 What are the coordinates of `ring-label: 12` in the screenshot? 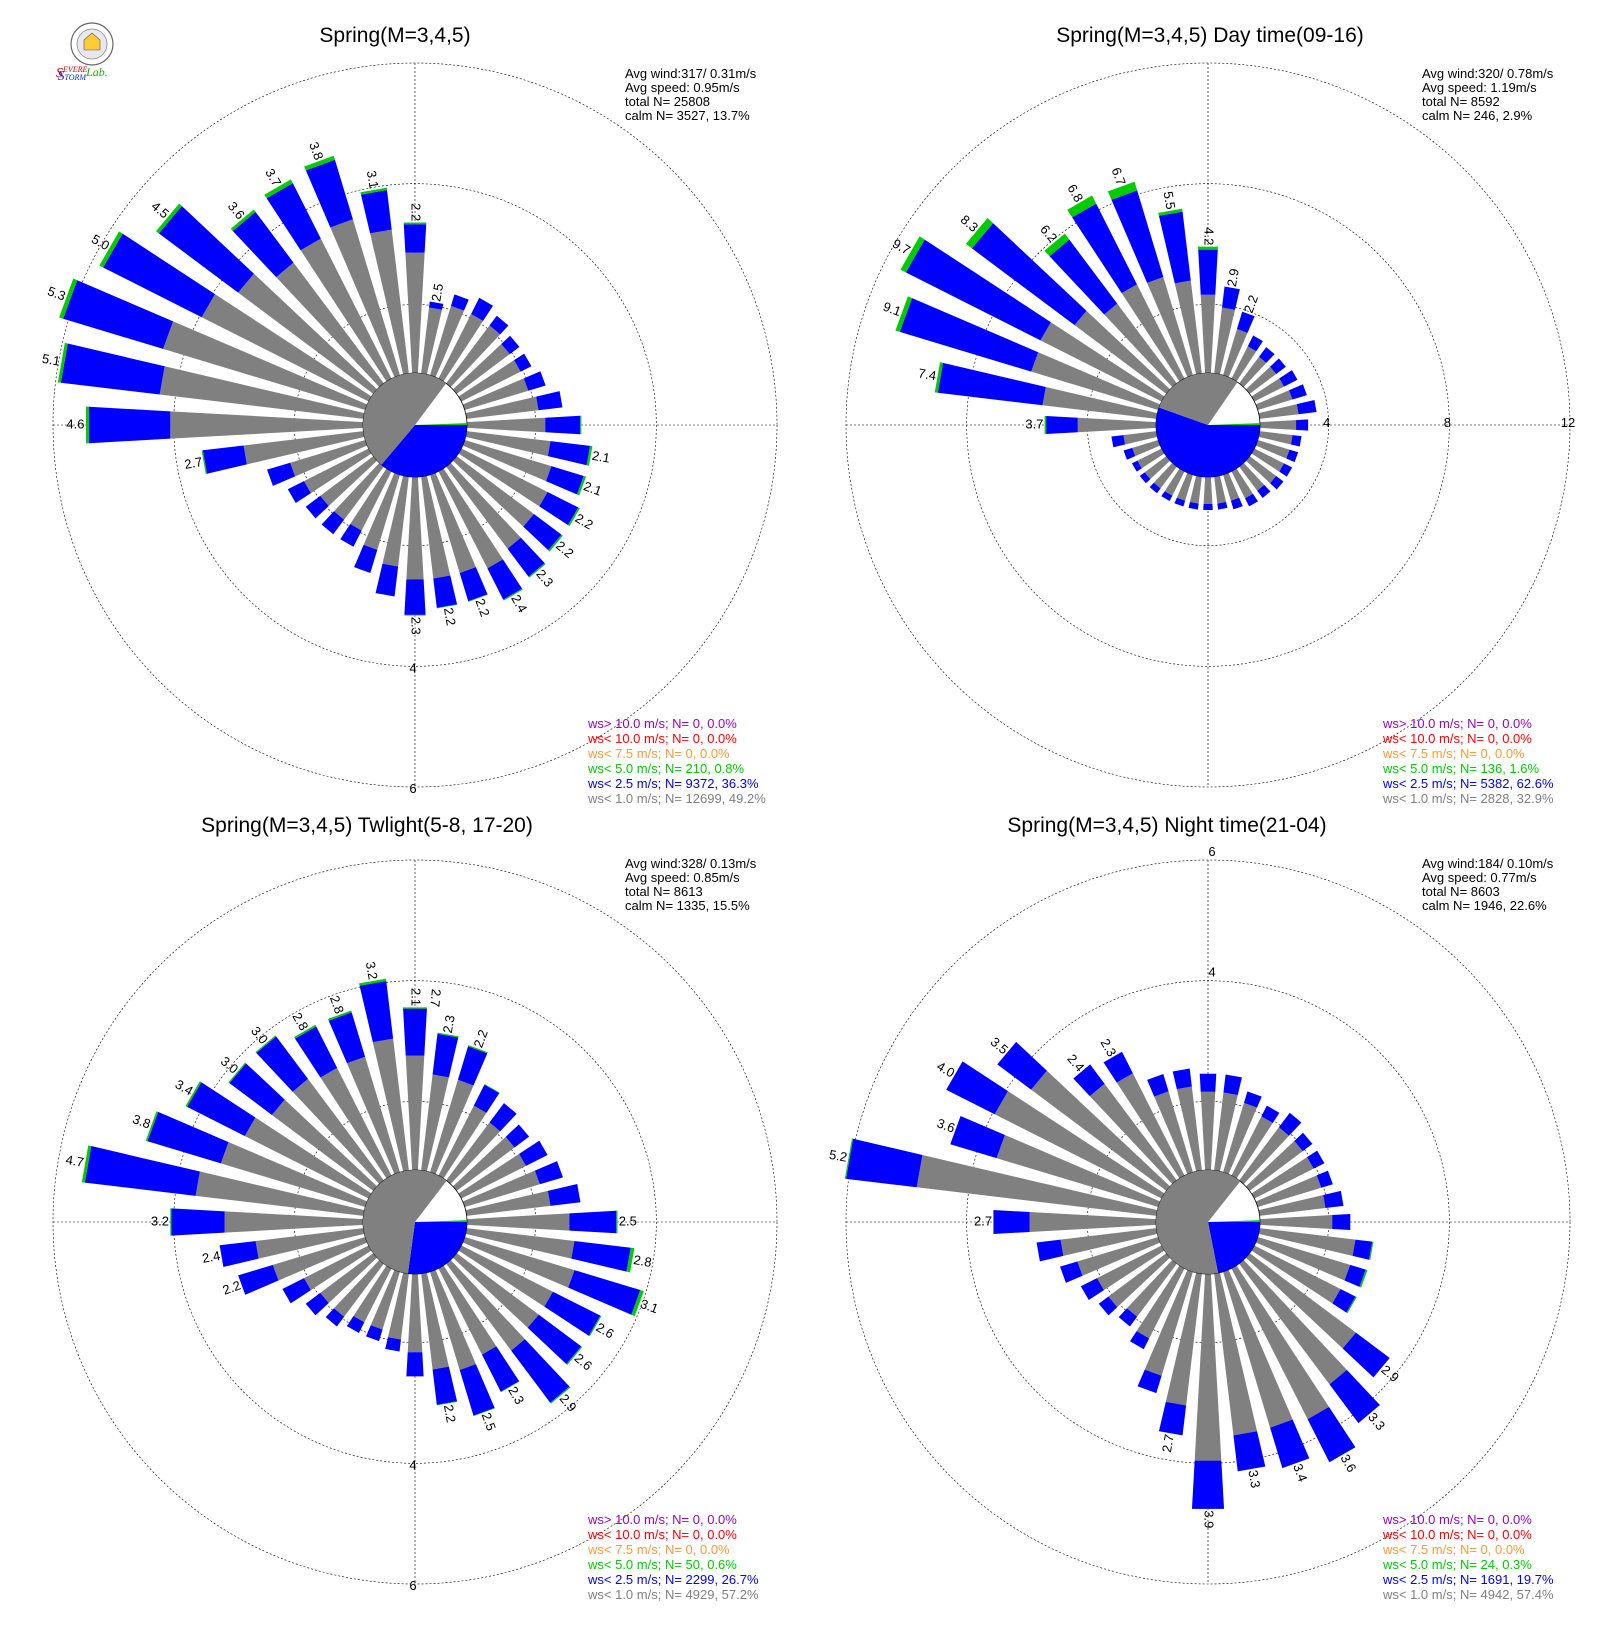 It's located at (1568, 422).